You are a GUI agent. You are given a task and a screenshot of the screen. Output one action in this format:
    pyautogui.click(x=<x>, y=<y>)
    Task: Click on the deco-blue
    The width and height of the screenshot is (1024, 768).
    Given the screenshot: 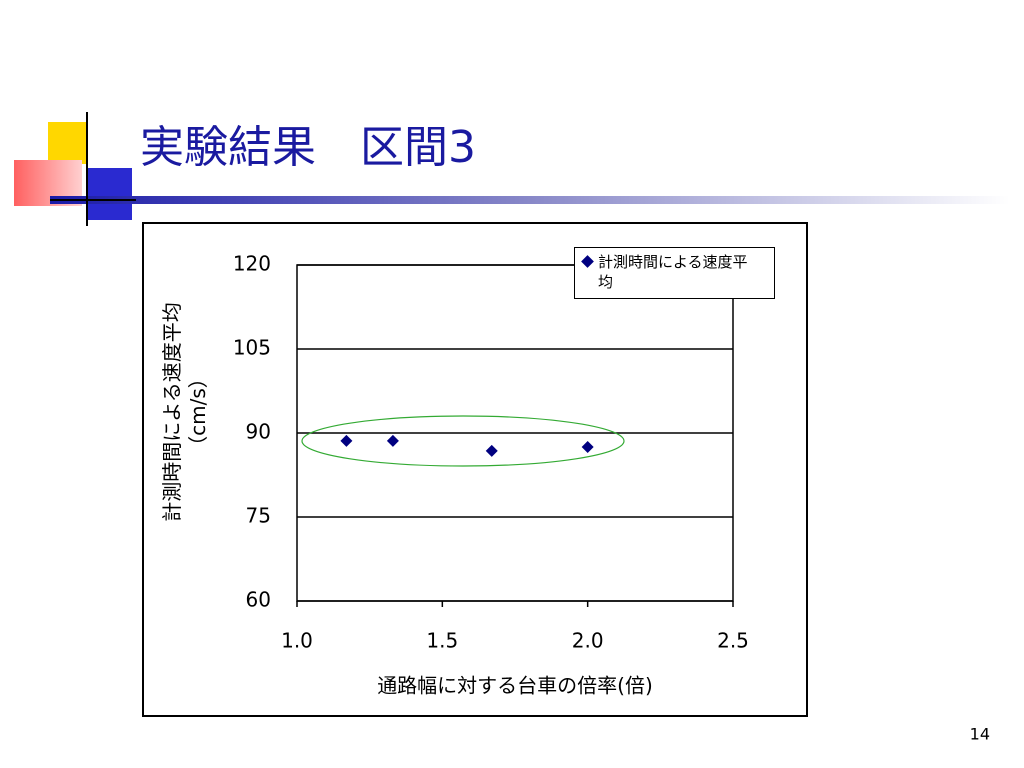 What is the action you would take?
    pyautogui.click(x=110, y=194)
    